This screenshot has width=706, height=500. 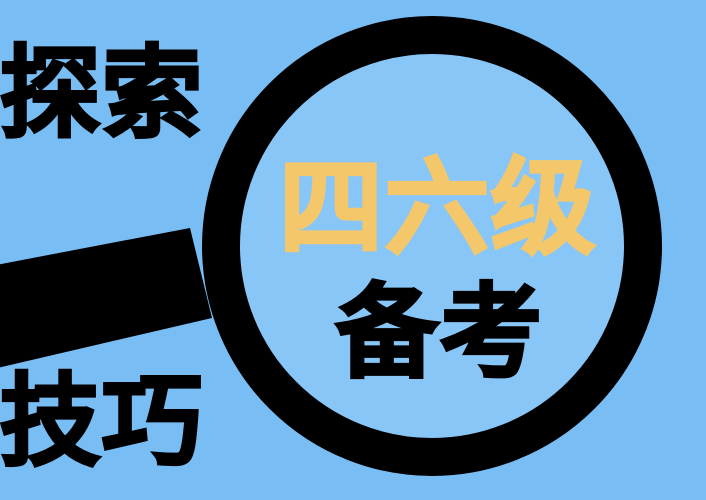 I want to click on exam-prep-text: 备考, so click(x=439, y=333).